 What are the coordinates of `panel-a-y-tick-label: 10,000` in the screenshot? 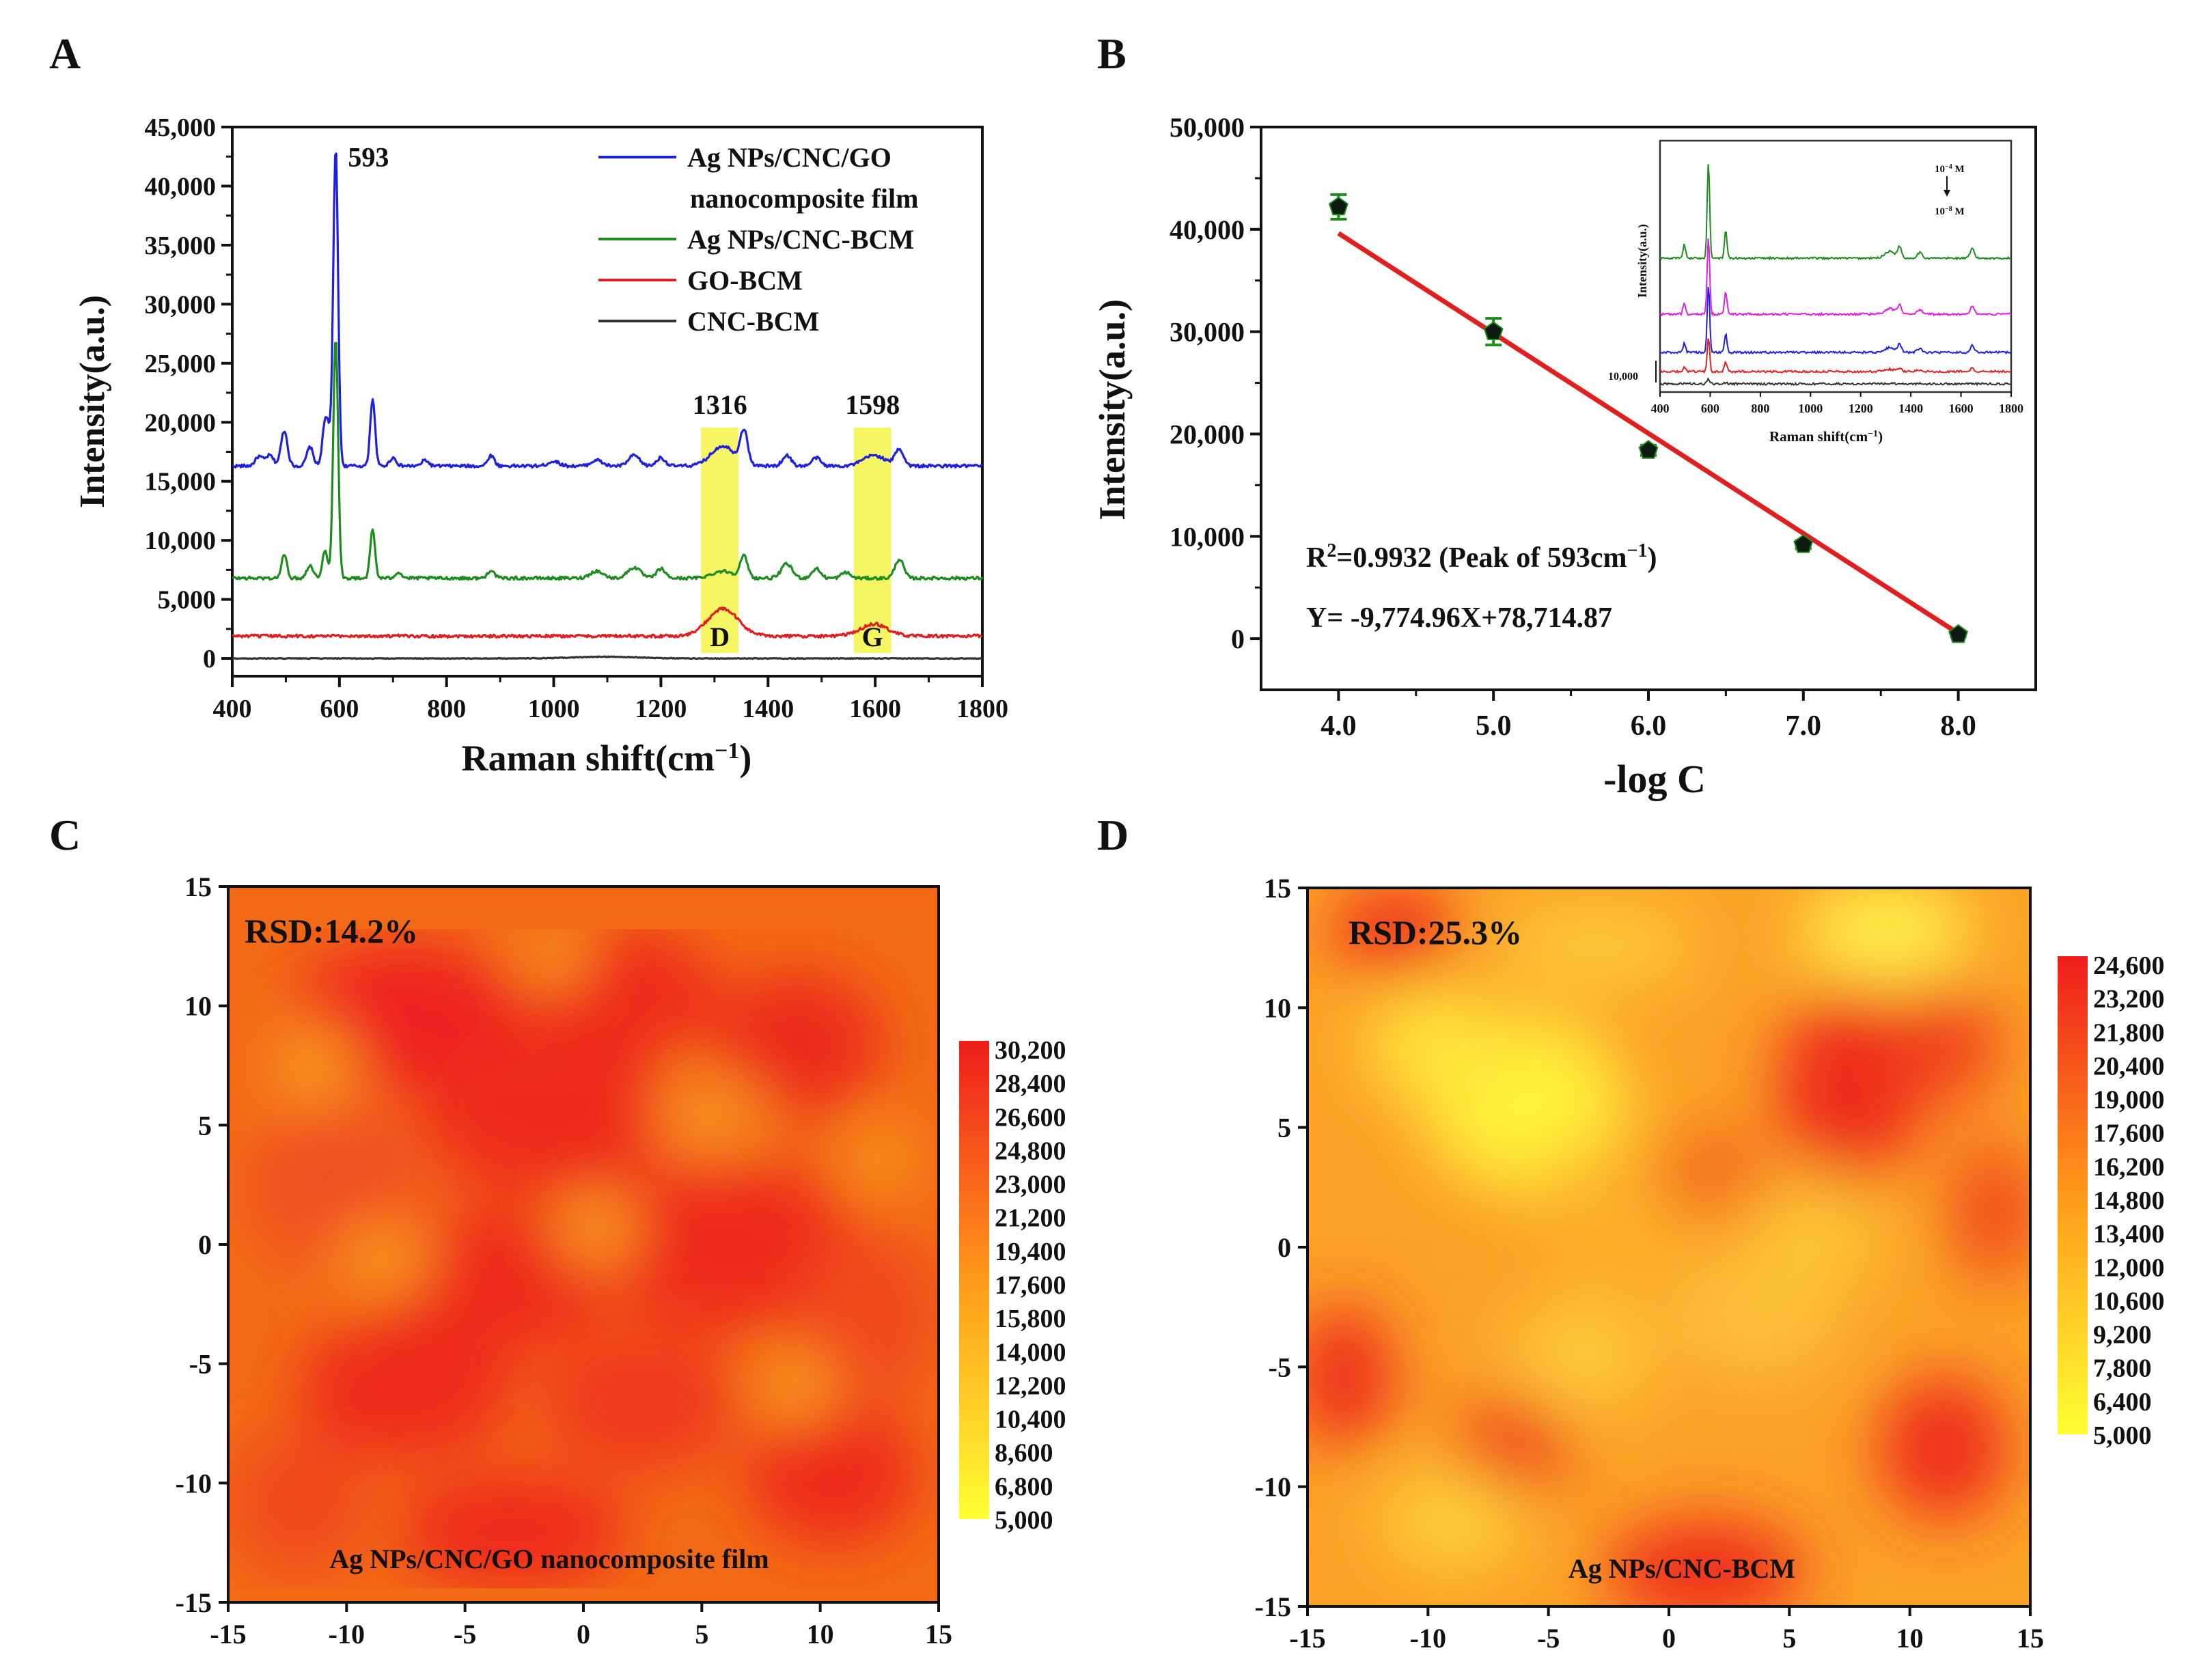 It's located at (181, 541).